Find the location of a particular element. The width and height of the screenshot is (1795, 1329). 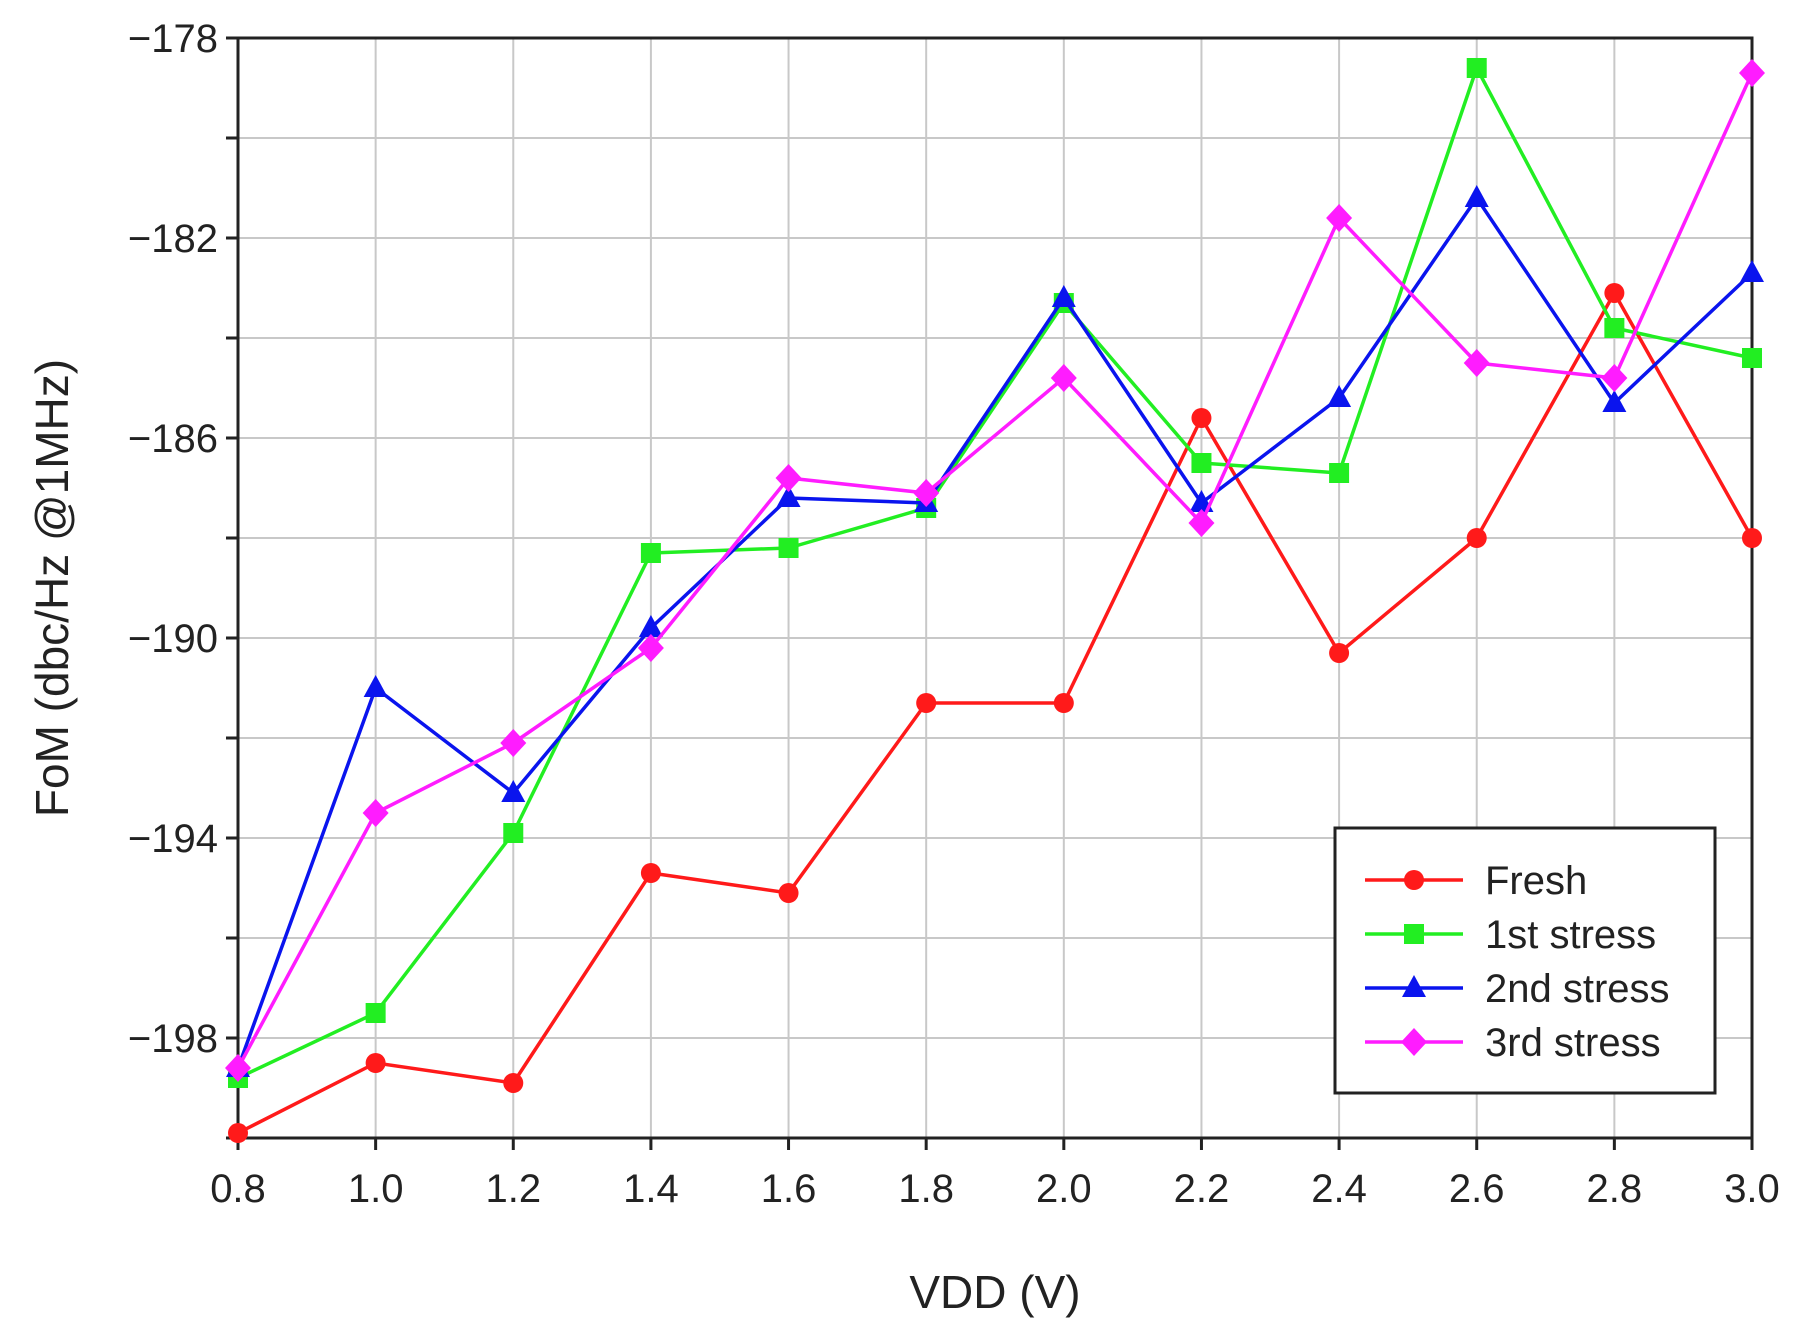

legend-marker-fresh is located at coordinates (1414, 880).